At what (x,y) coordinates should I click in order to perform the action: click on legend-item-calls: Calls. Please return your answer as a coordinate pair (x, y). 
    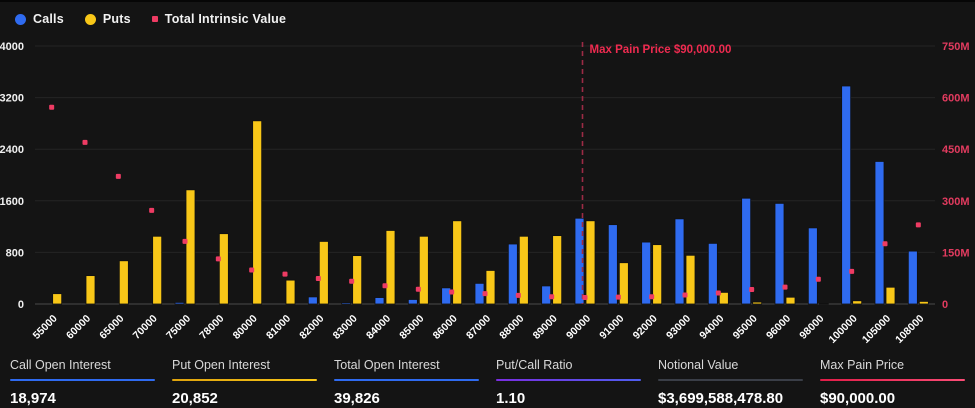
    Looking at the image, I should click on (39, 19).